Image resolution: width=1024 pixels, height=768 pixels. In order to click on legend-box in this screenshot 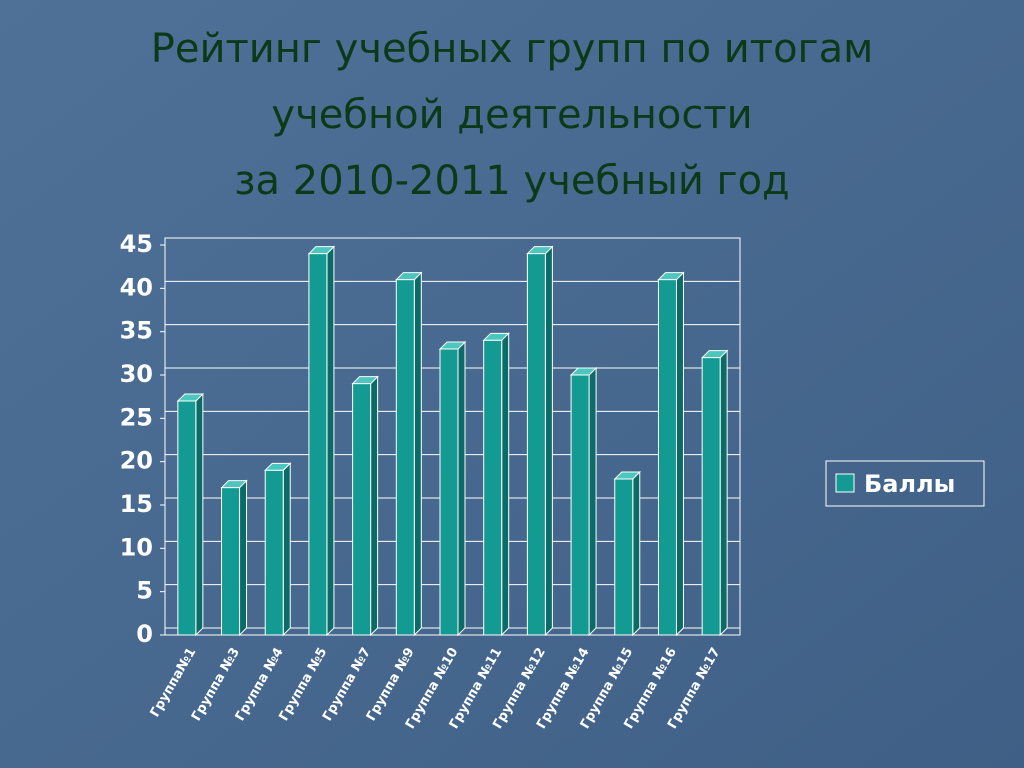, I will do `click(905, 483)`.